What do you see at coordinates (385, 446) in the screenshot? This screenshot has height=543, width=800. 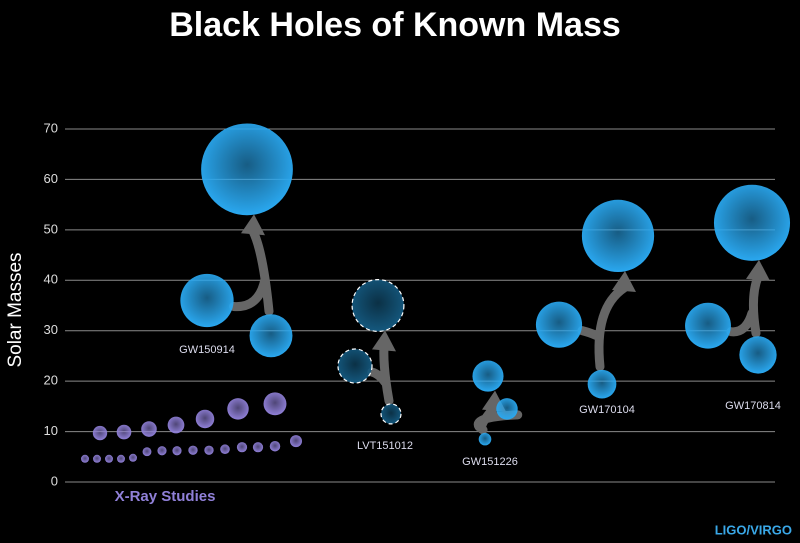 I see `legend-label: LVT151012` at bounding box center [385, 446].